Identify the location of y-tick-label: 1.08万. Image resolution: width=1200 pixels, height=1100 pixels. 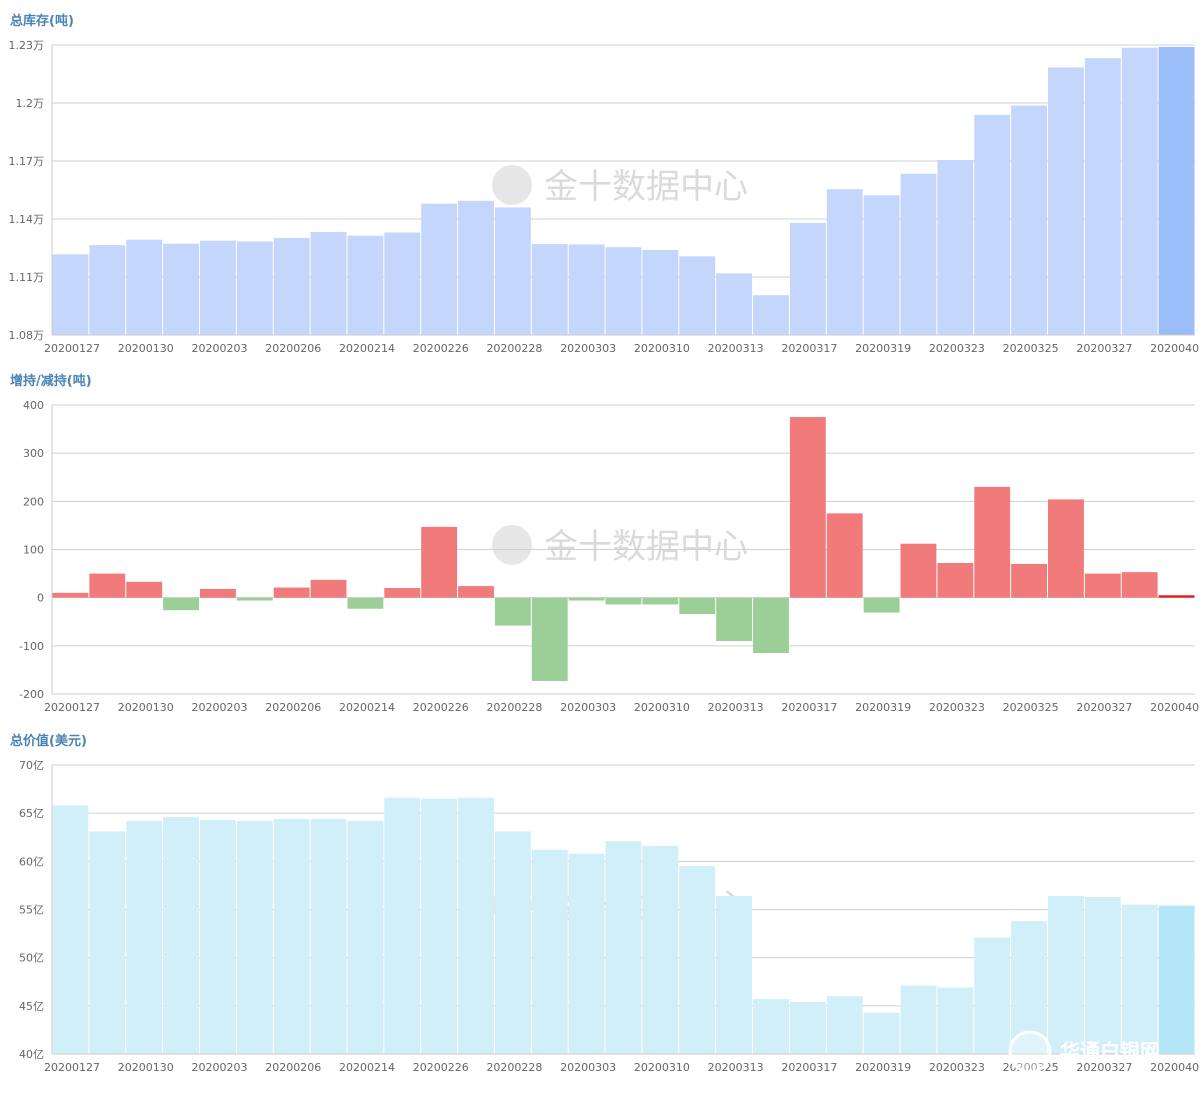
(27, 335).